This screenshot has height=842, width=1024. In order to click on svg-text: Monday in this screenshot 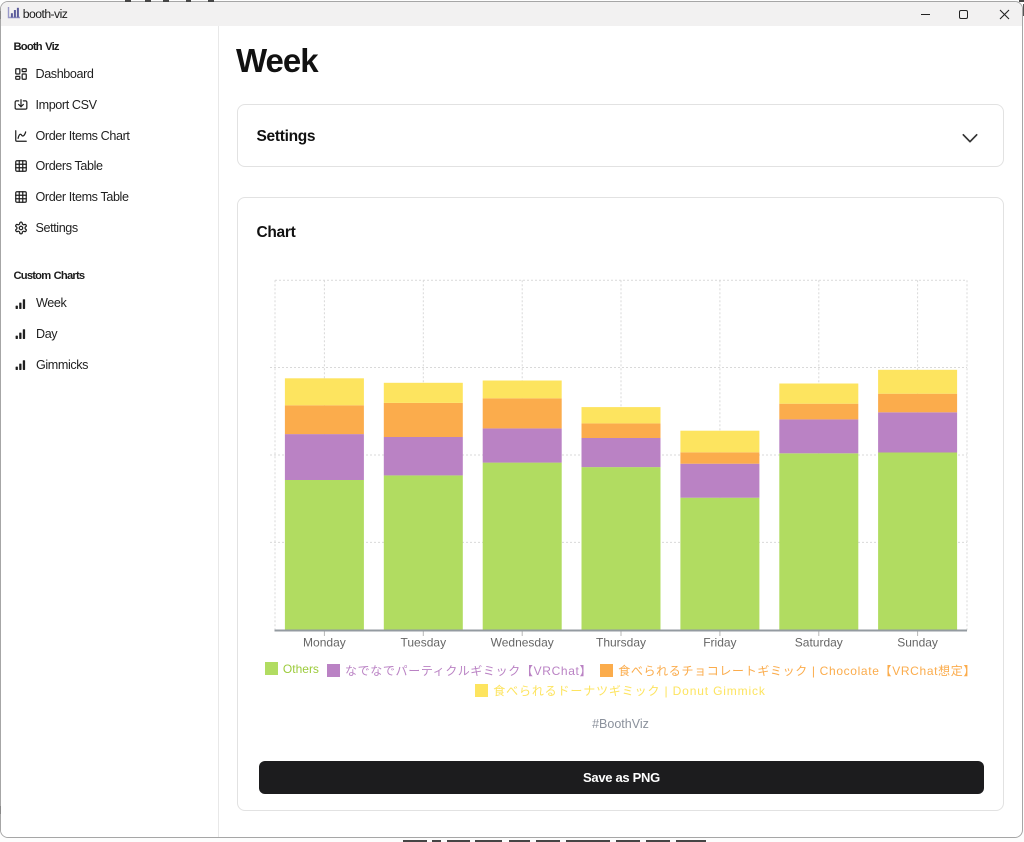, I will do `click(324, 642)`.